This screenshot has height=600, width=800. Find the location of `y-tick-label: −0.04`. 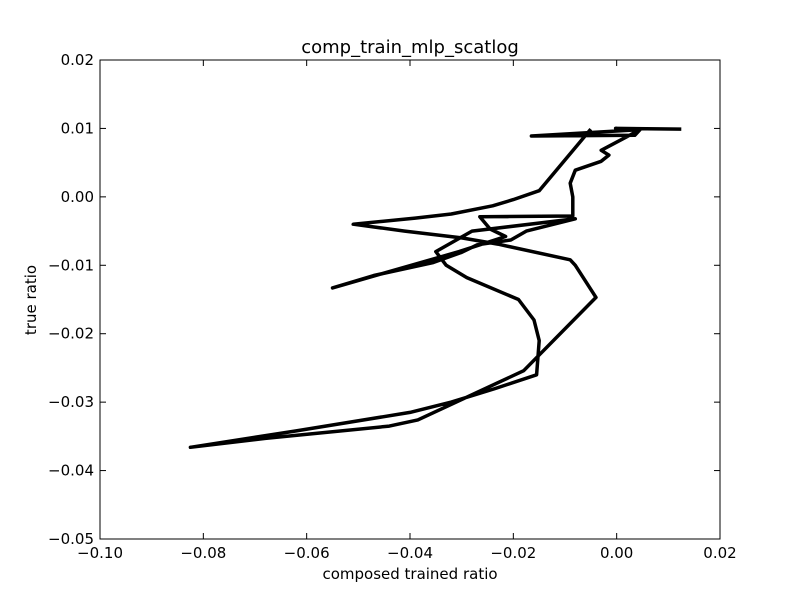

y-tick-label: −0.04 is located at coordinates (71, 471).